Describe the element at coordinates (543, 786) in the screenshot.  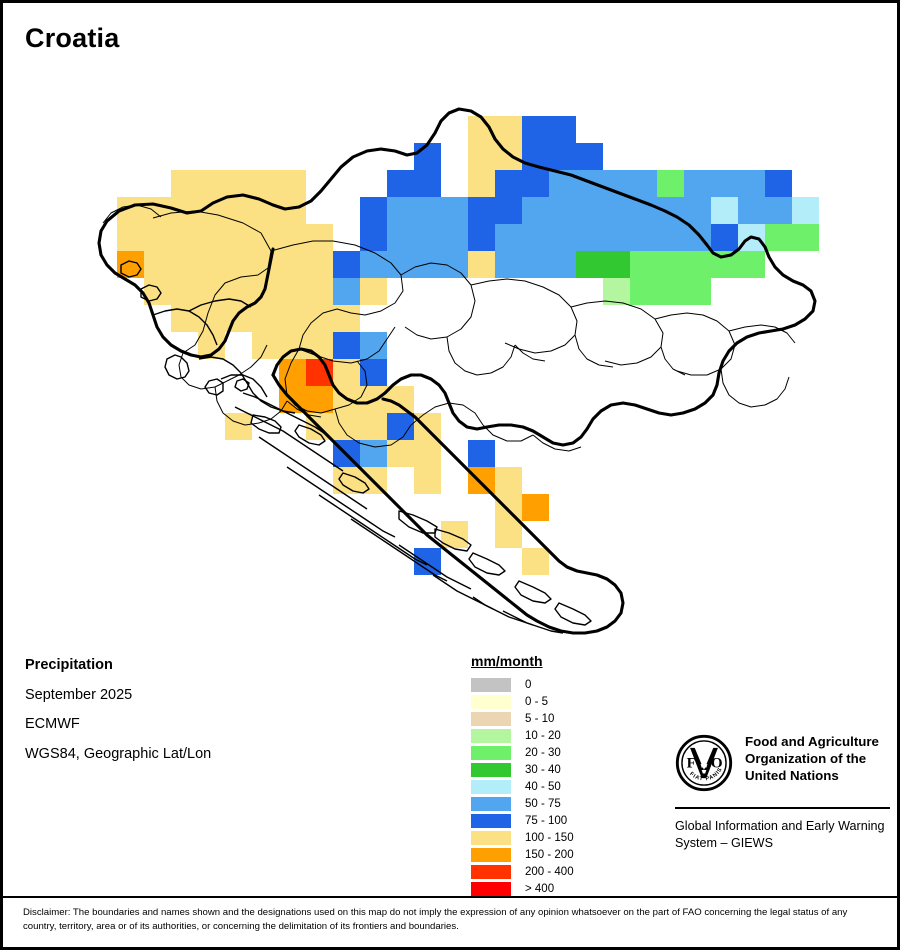
I see `legend-label: 40 - 50` at that location.